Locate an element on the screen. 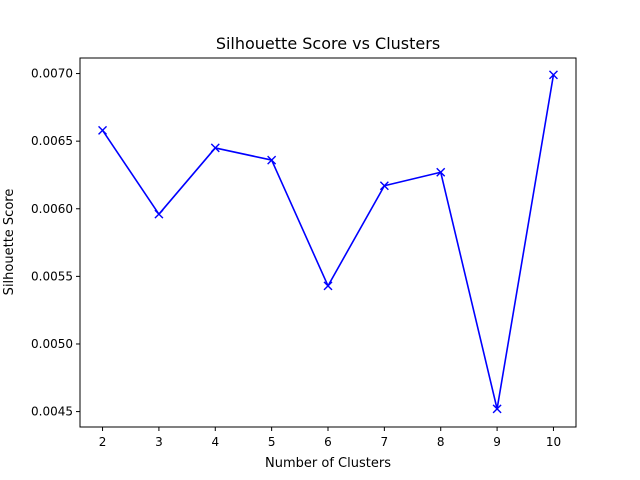 This screenshot has height=480, width=640. x-tick-label: 10 is located at coordinates (553, 442).